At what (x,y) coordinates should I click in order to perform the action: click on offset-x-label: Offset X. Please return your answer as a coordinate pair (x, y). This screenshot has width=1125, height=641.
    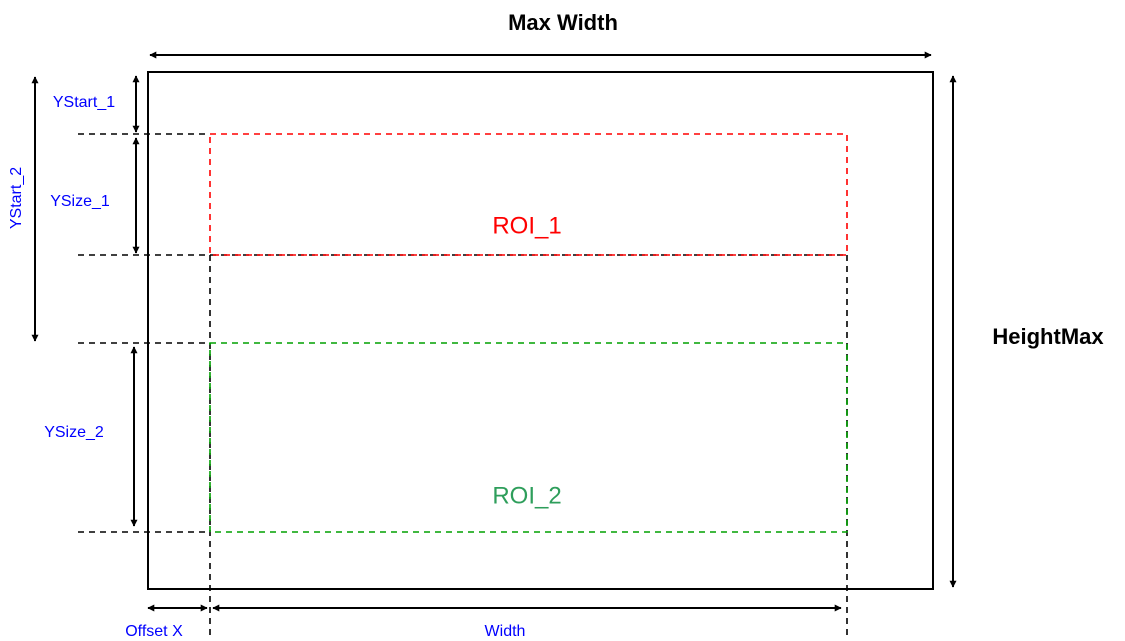
    Looking at the image, I should click on (154, 631).